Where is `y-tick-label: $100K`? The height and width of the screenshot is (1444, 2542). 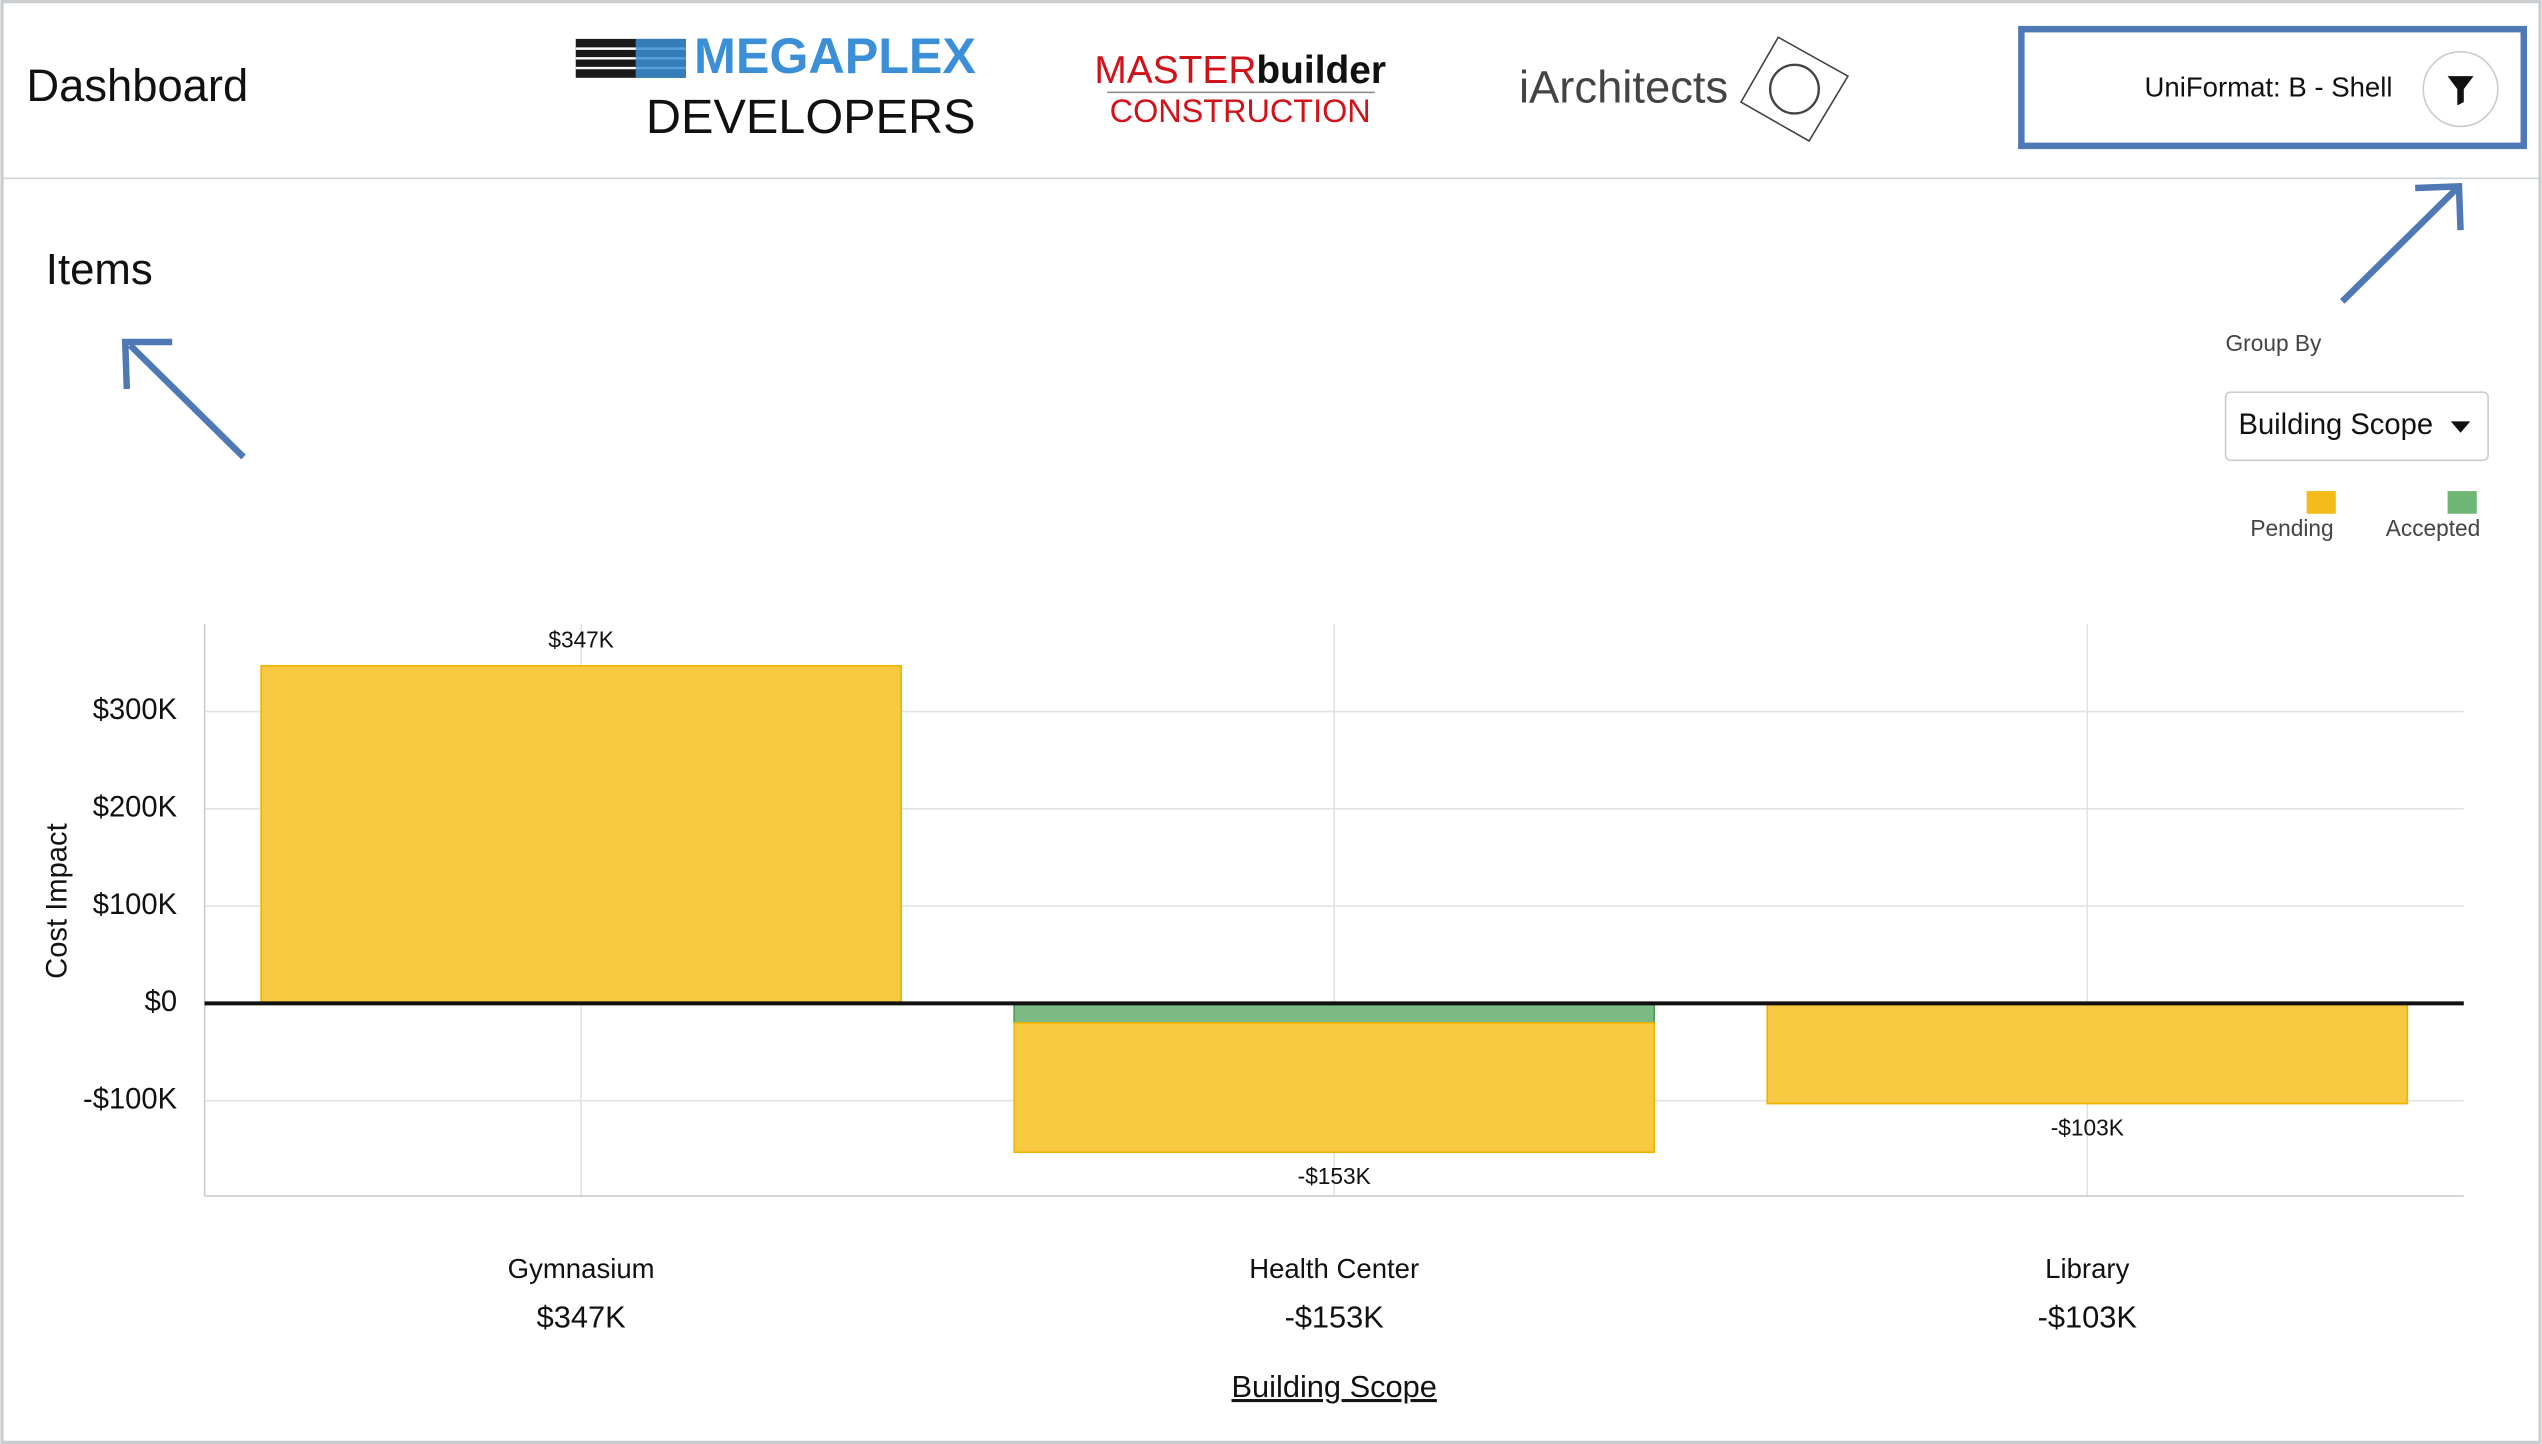
y-tick-label: $100K is located at coordinates (135, 905).